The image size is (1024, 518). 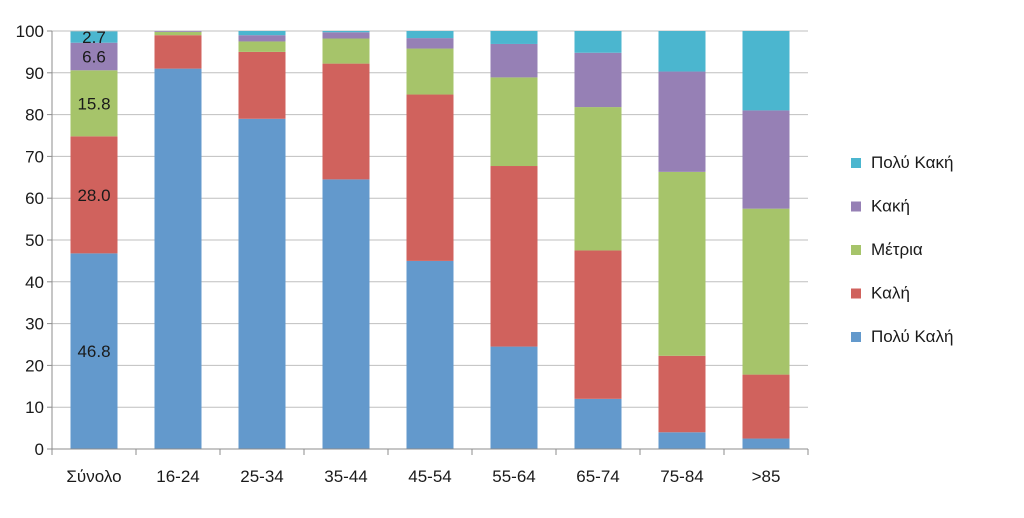 I want to click on data-label: 46.8, so click(x=93, y=351).